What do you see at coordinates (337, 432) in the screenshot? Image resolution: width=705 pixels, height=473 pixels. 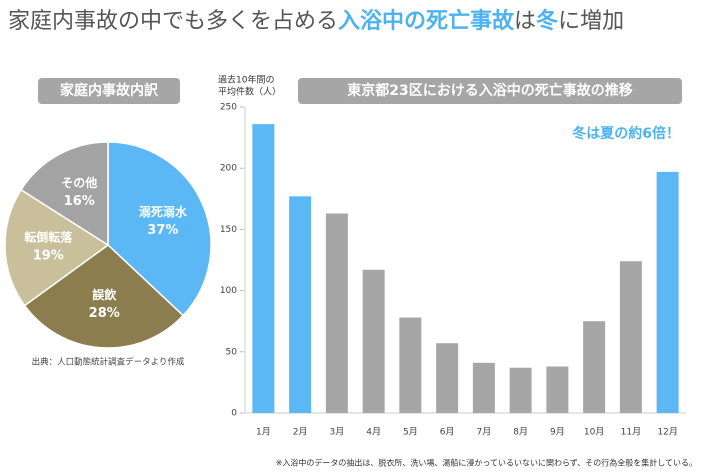 I see `x-tick-label: 3月` at bounding box center [337, 432].